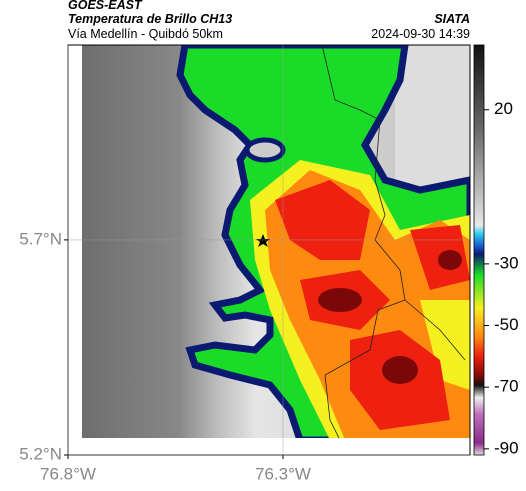 Image resolution: width=526 pixels, height=491 pixels. What do you see at coordinates (68, 473) in the screenshot?
I see `x-tick-label: 76.8°W` at bounding box center [68, 473].